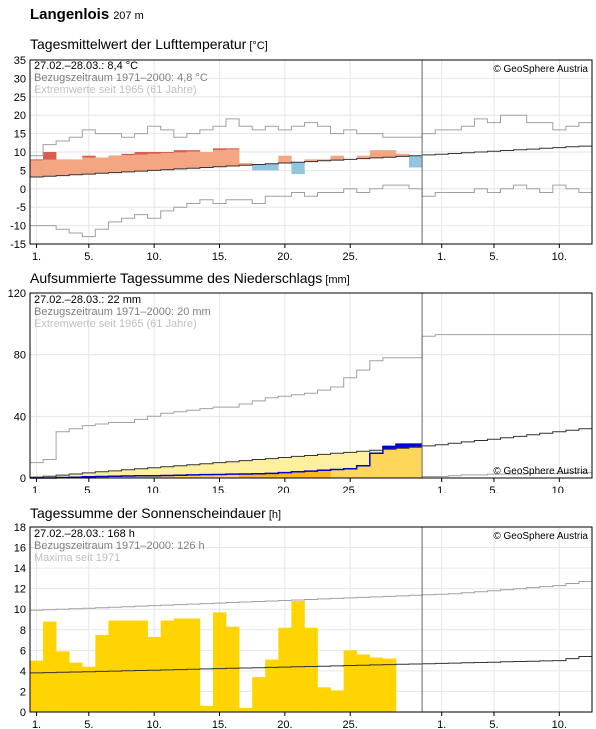  I want to click on y-tick-label: 35, so click(20, 61).